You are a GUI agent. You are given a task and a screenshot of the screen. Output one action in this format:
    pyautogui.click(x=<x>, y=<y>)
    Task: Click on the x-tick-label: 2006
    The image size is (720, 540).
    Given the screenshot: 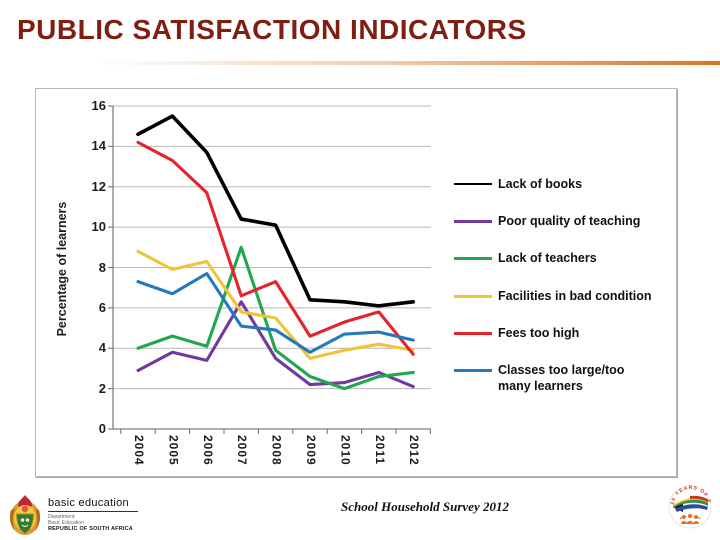 What is the action you would take?
    pyautogui.click(x=207, y=450)
    